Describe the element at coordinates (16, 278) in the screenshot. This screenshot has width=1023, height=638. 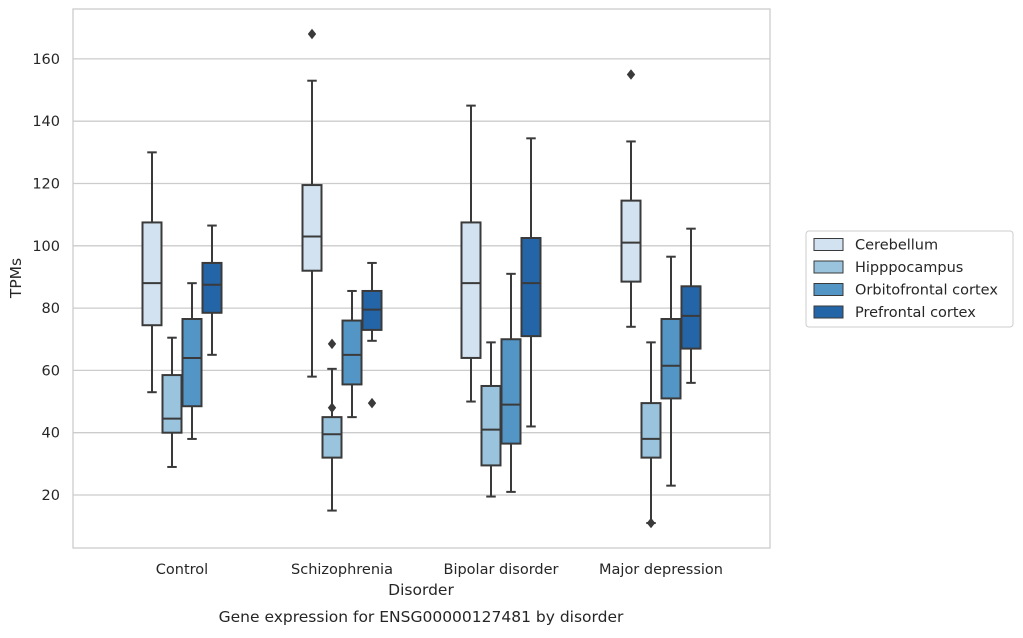
I see `y-axis-label: TPMs` at that location.